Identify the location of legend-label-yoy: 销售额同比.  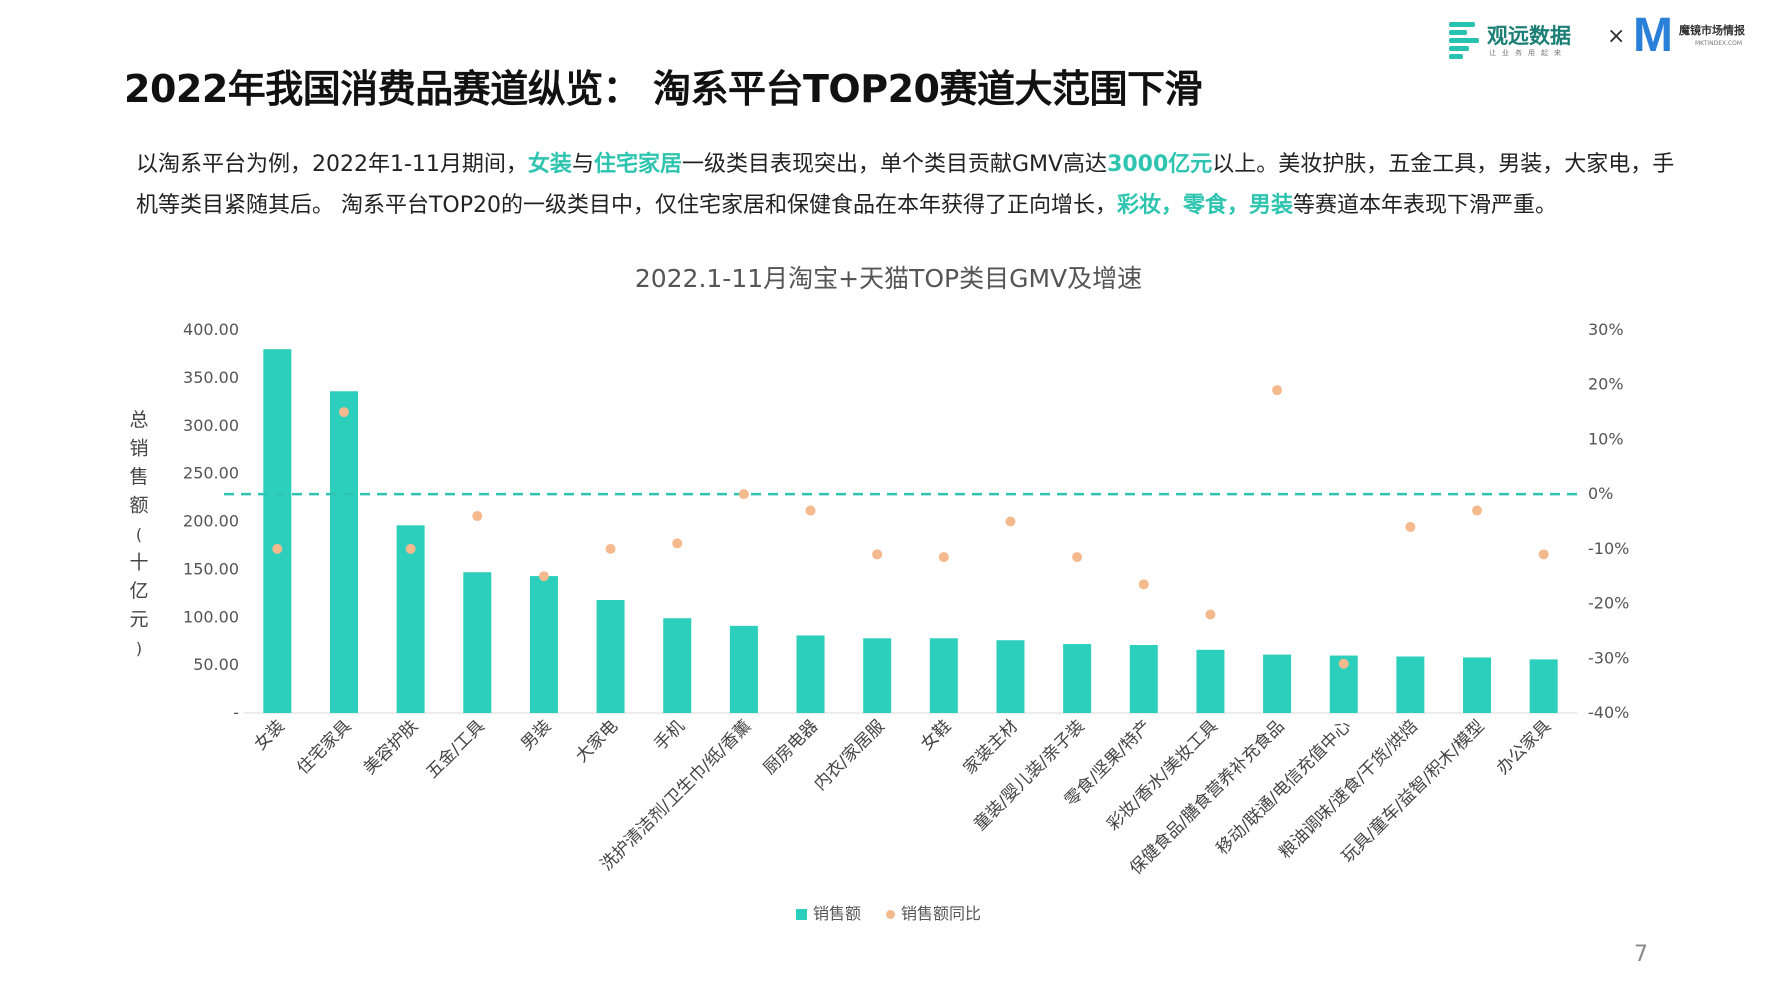
(941, 913).